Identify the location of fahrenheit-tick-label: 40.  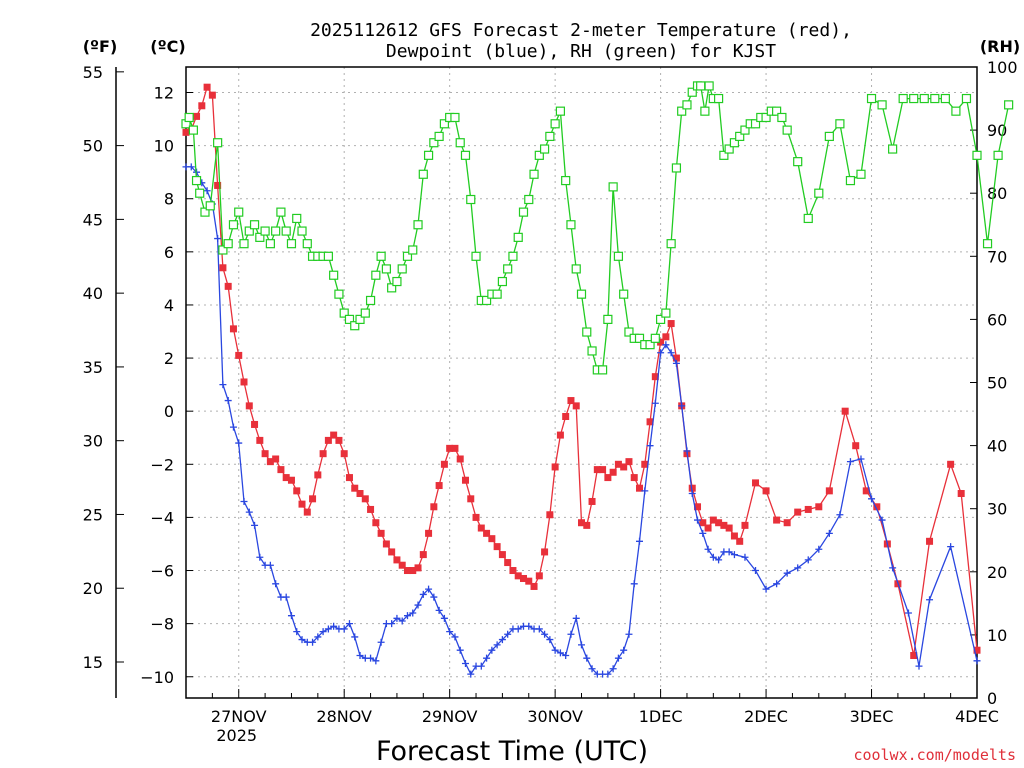
(93, 293).